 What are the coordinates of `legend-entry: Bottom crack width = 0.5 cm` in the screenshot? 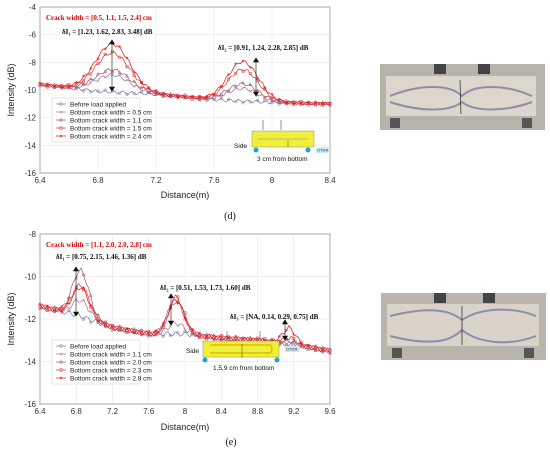 It's located at (111, 112).